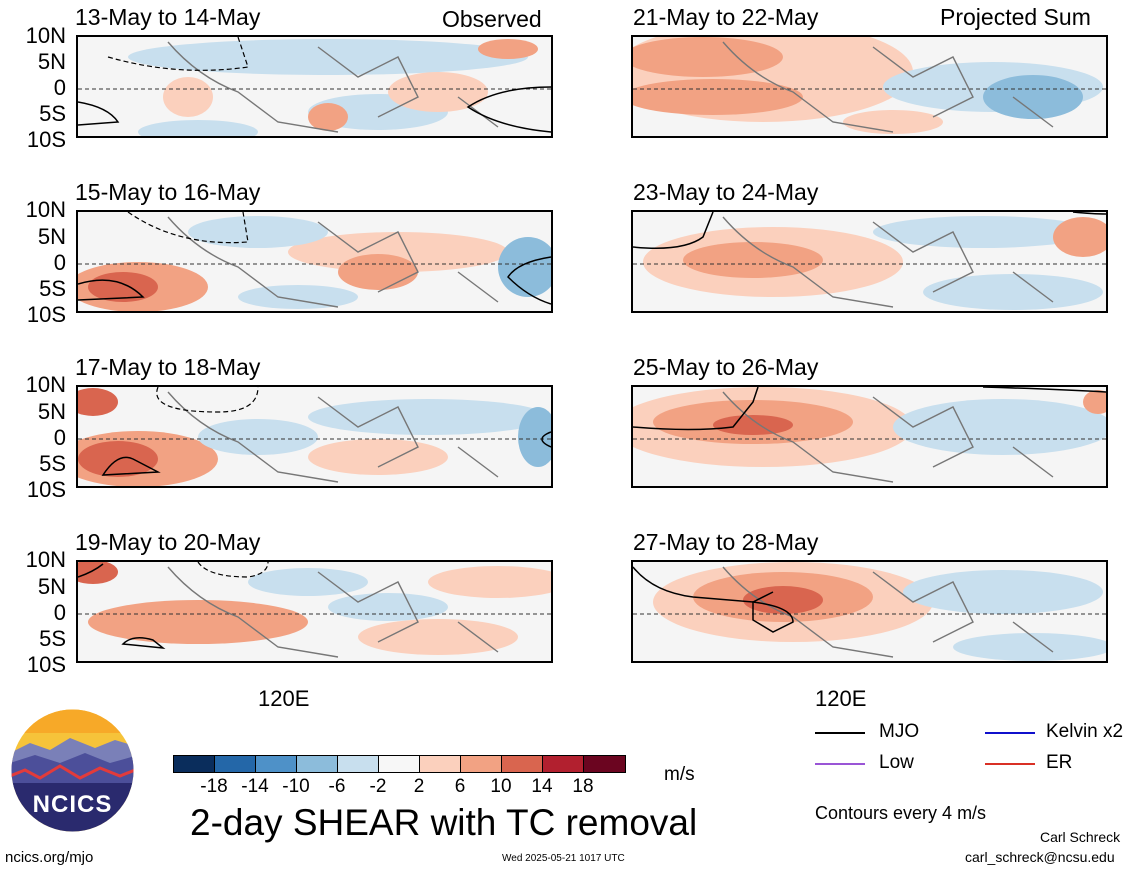  Describe the element at coordinates (840, 733) in the screenshot. I see `legend-mjo-line` at that location.